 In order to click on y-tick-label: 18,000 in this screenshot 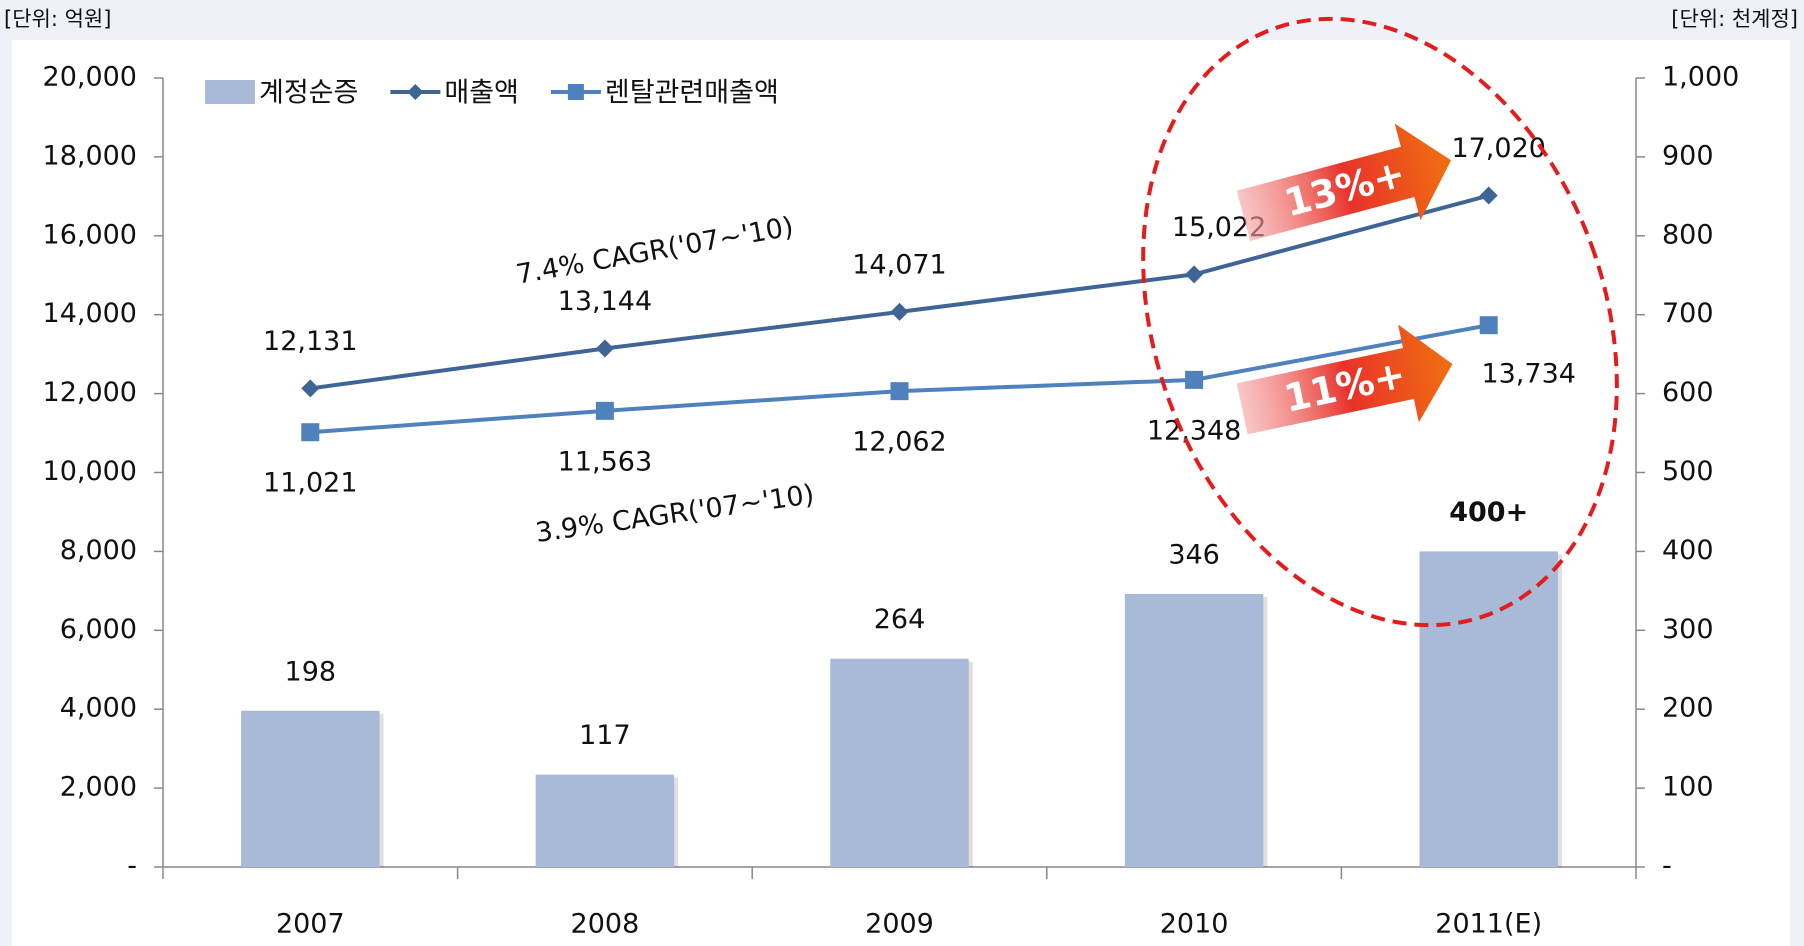, I will do `click(90, 155)`.